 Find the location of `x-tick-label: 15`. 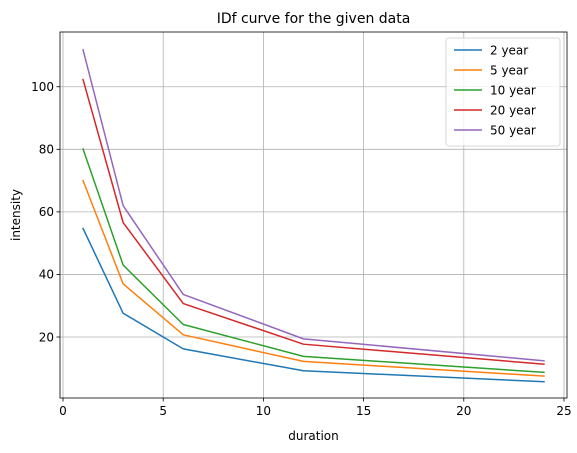

x-tick-label: 15 is located at coordinates (363, 411).